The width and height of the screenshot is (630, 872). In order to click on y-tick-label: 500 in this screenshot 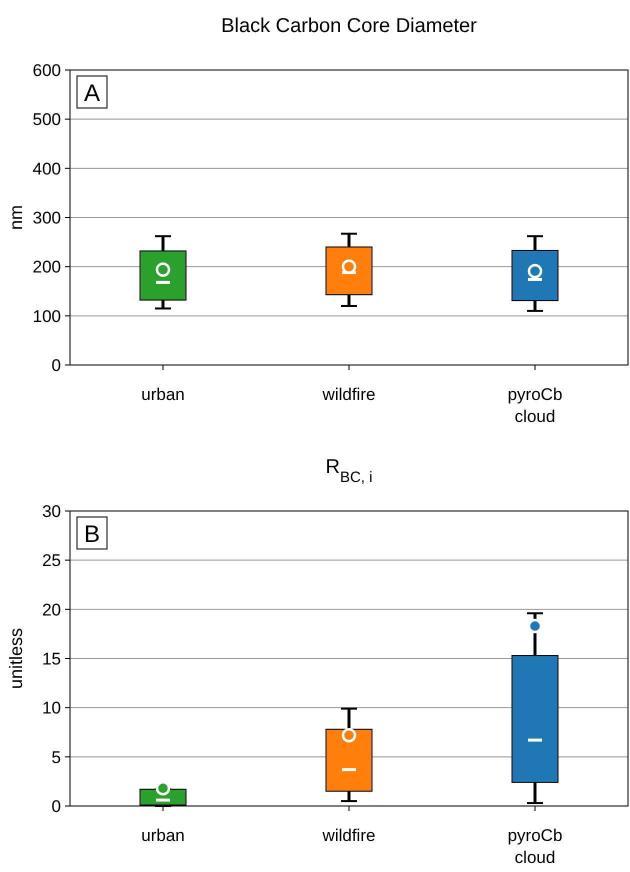, I will do `click(46, 120)`.